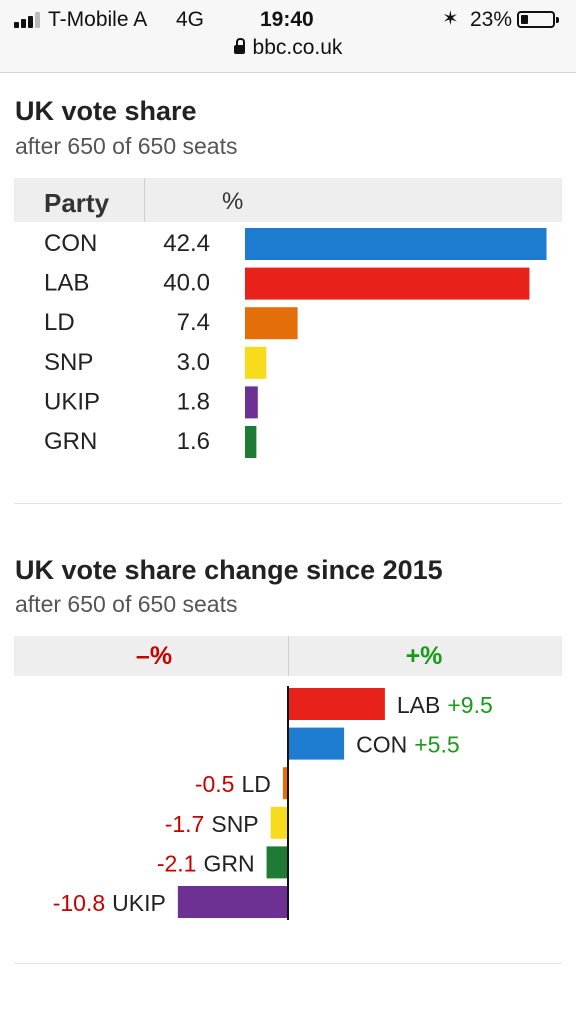 The height and width of the screenshot is (1024, 576). Describe the element at coordinates (491, 19) in the screenshot. I see `battery-percent: 23%` at that location.